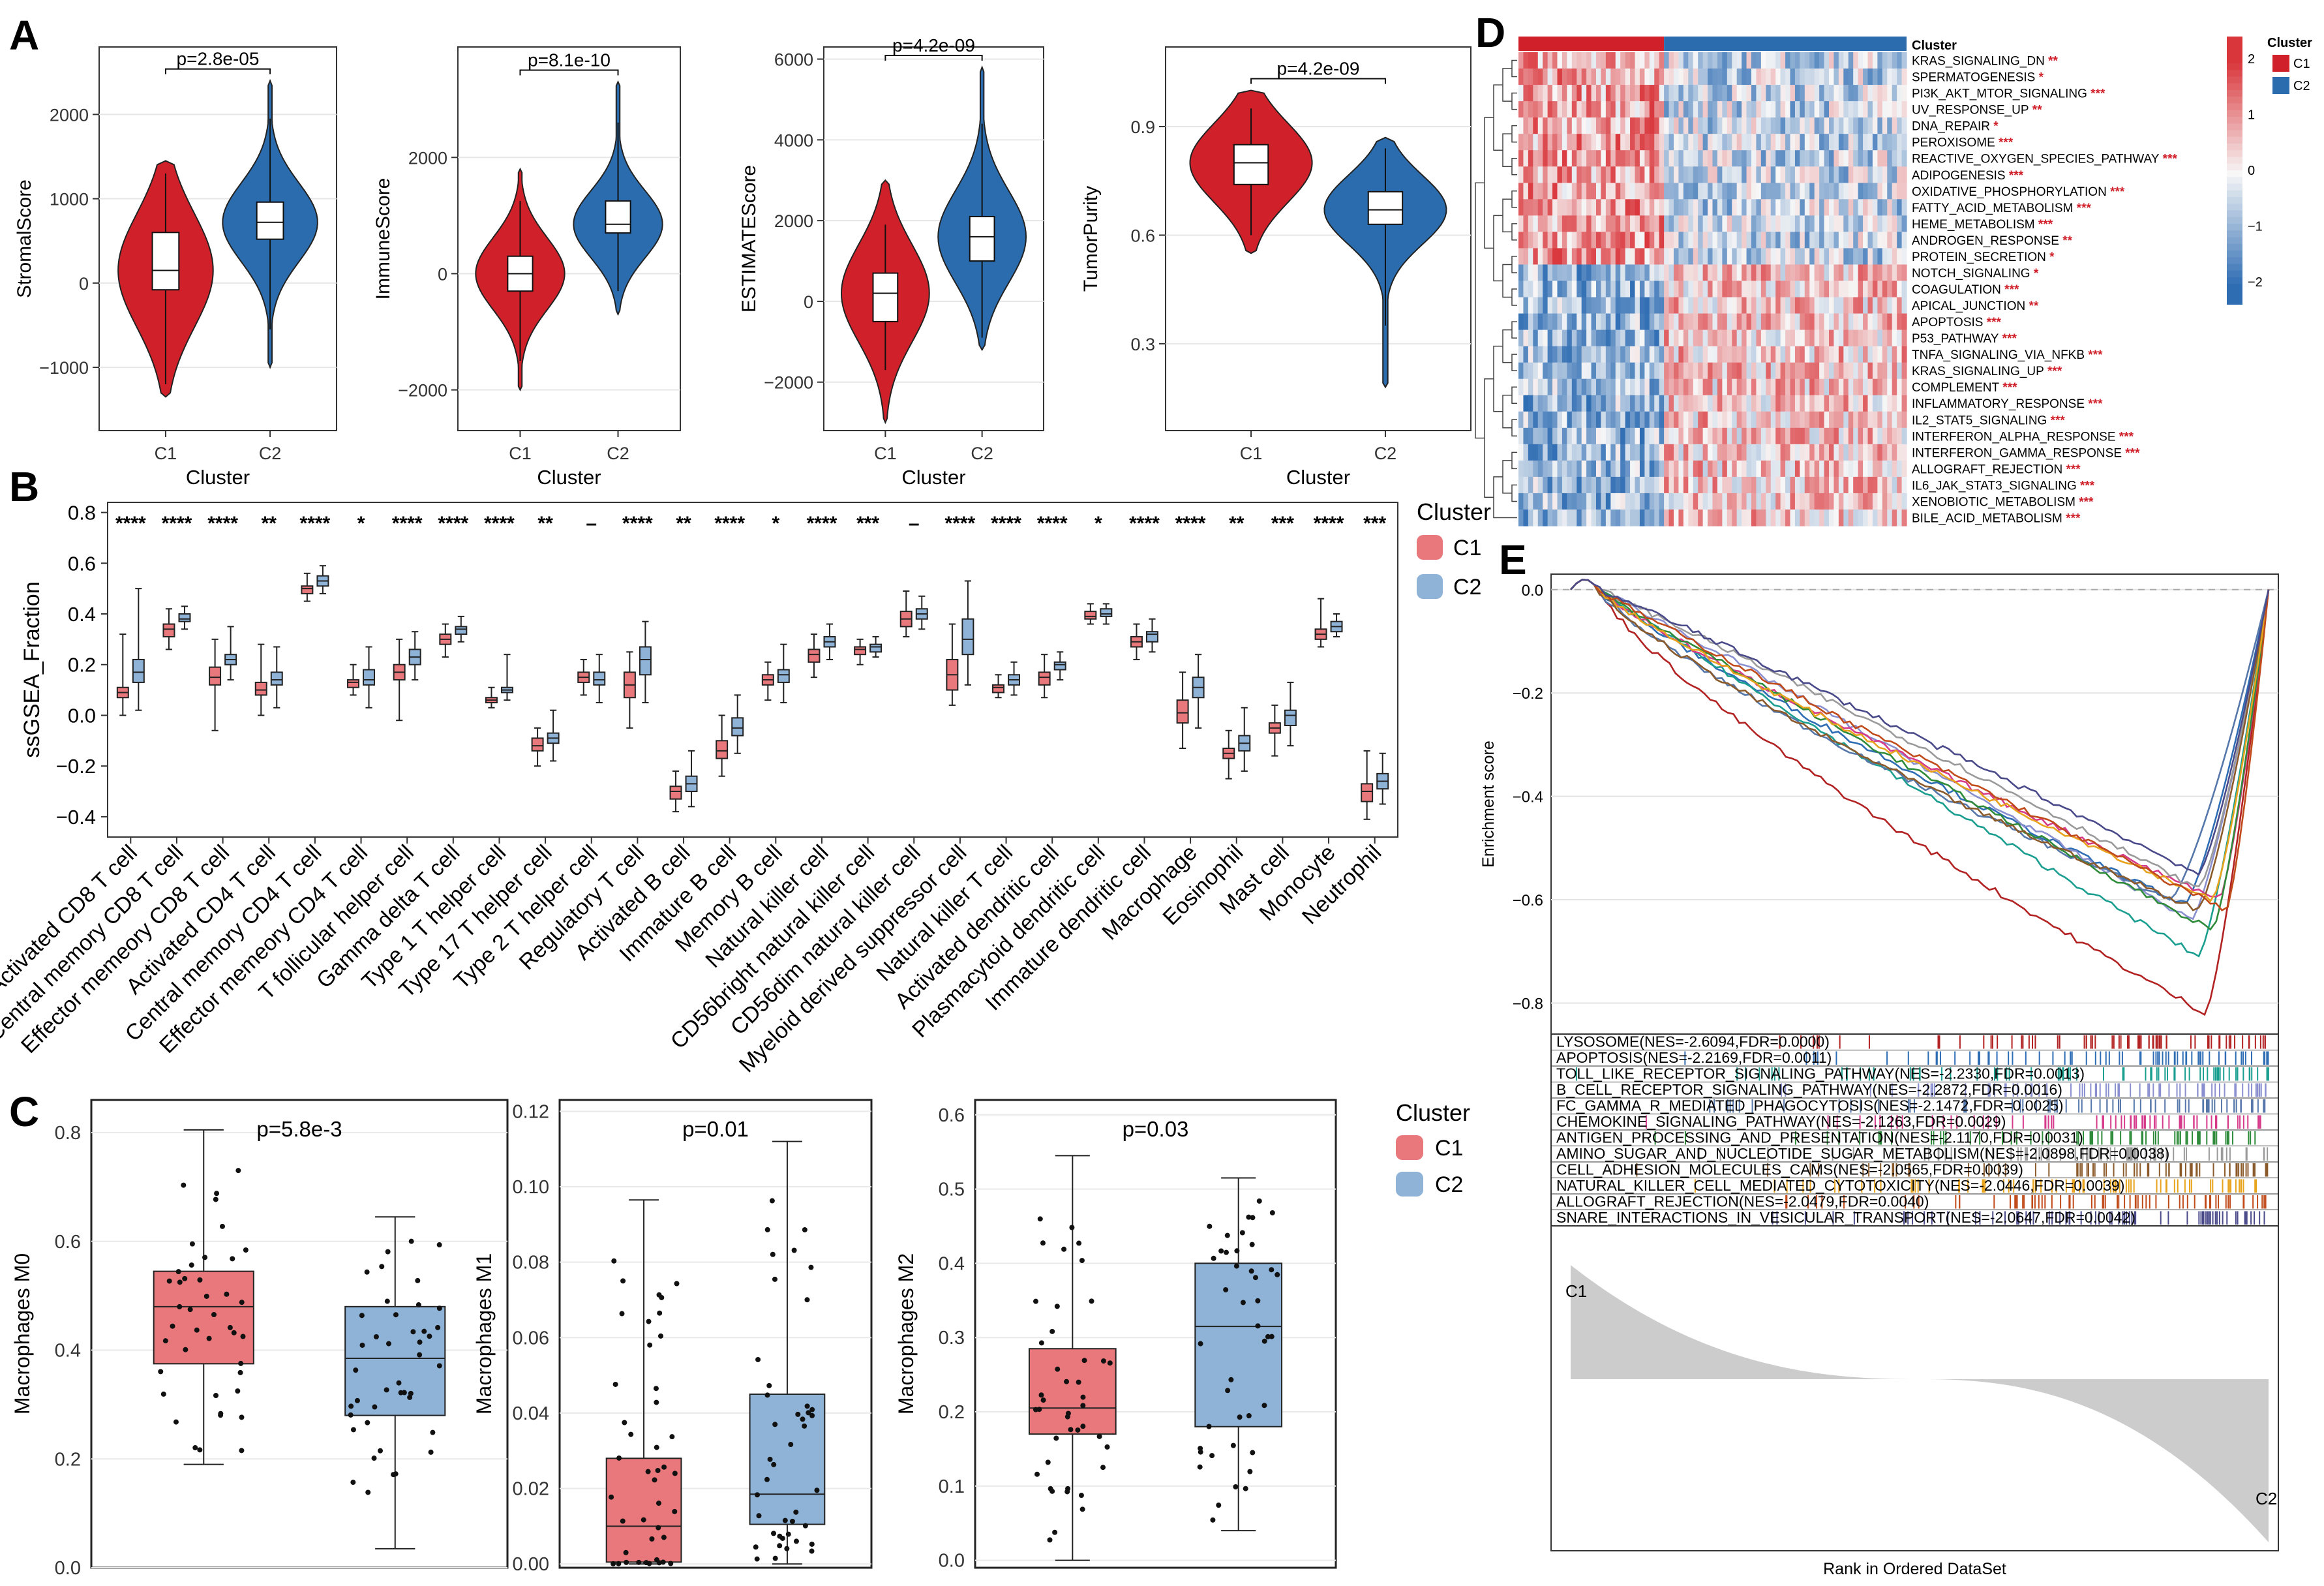 The image size is (2324, 1586). I want to click on y-tick-label: −0.6, so click(1528, 900).